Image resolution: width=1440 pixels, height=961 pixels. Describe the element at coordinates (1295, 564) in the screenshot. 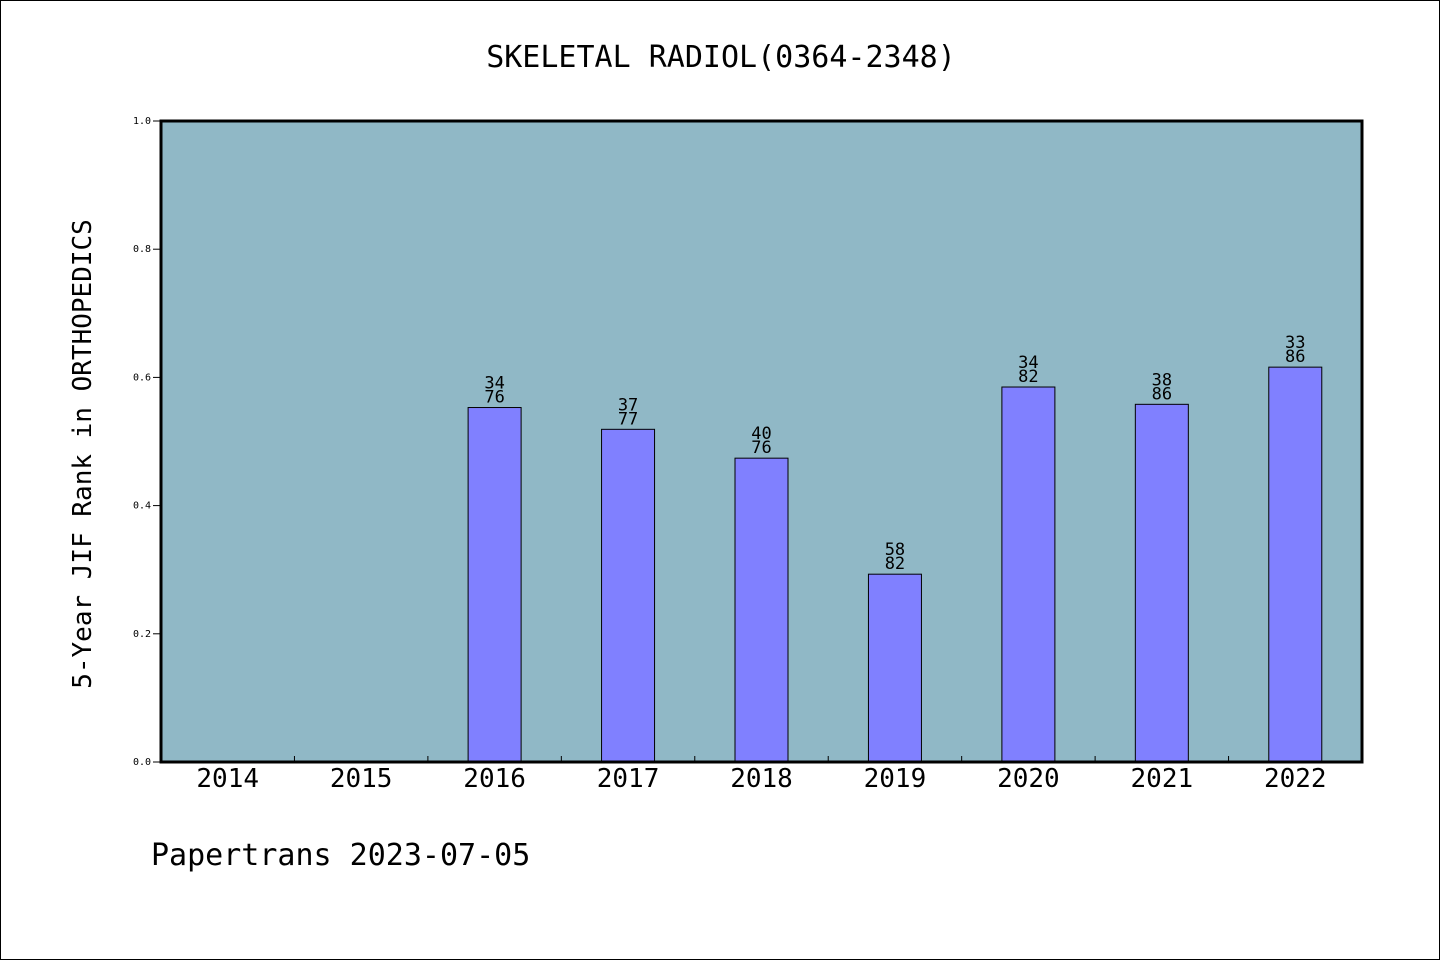

I see `bar-2022` at that location.